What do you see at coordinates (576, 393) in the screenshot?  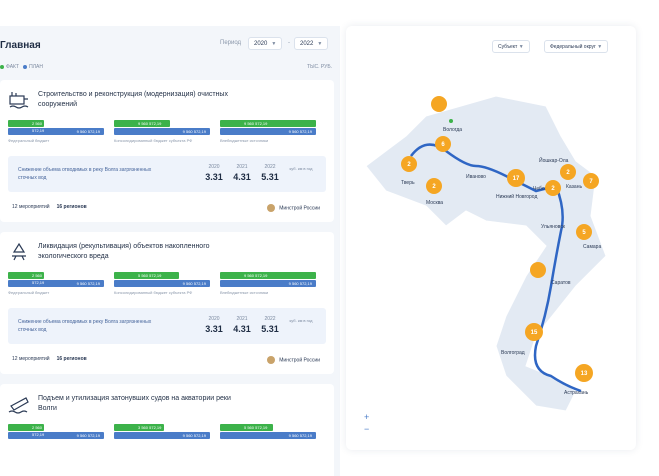 I see `city-astrakhan: Астрахань` at bounding box center [576, 393].